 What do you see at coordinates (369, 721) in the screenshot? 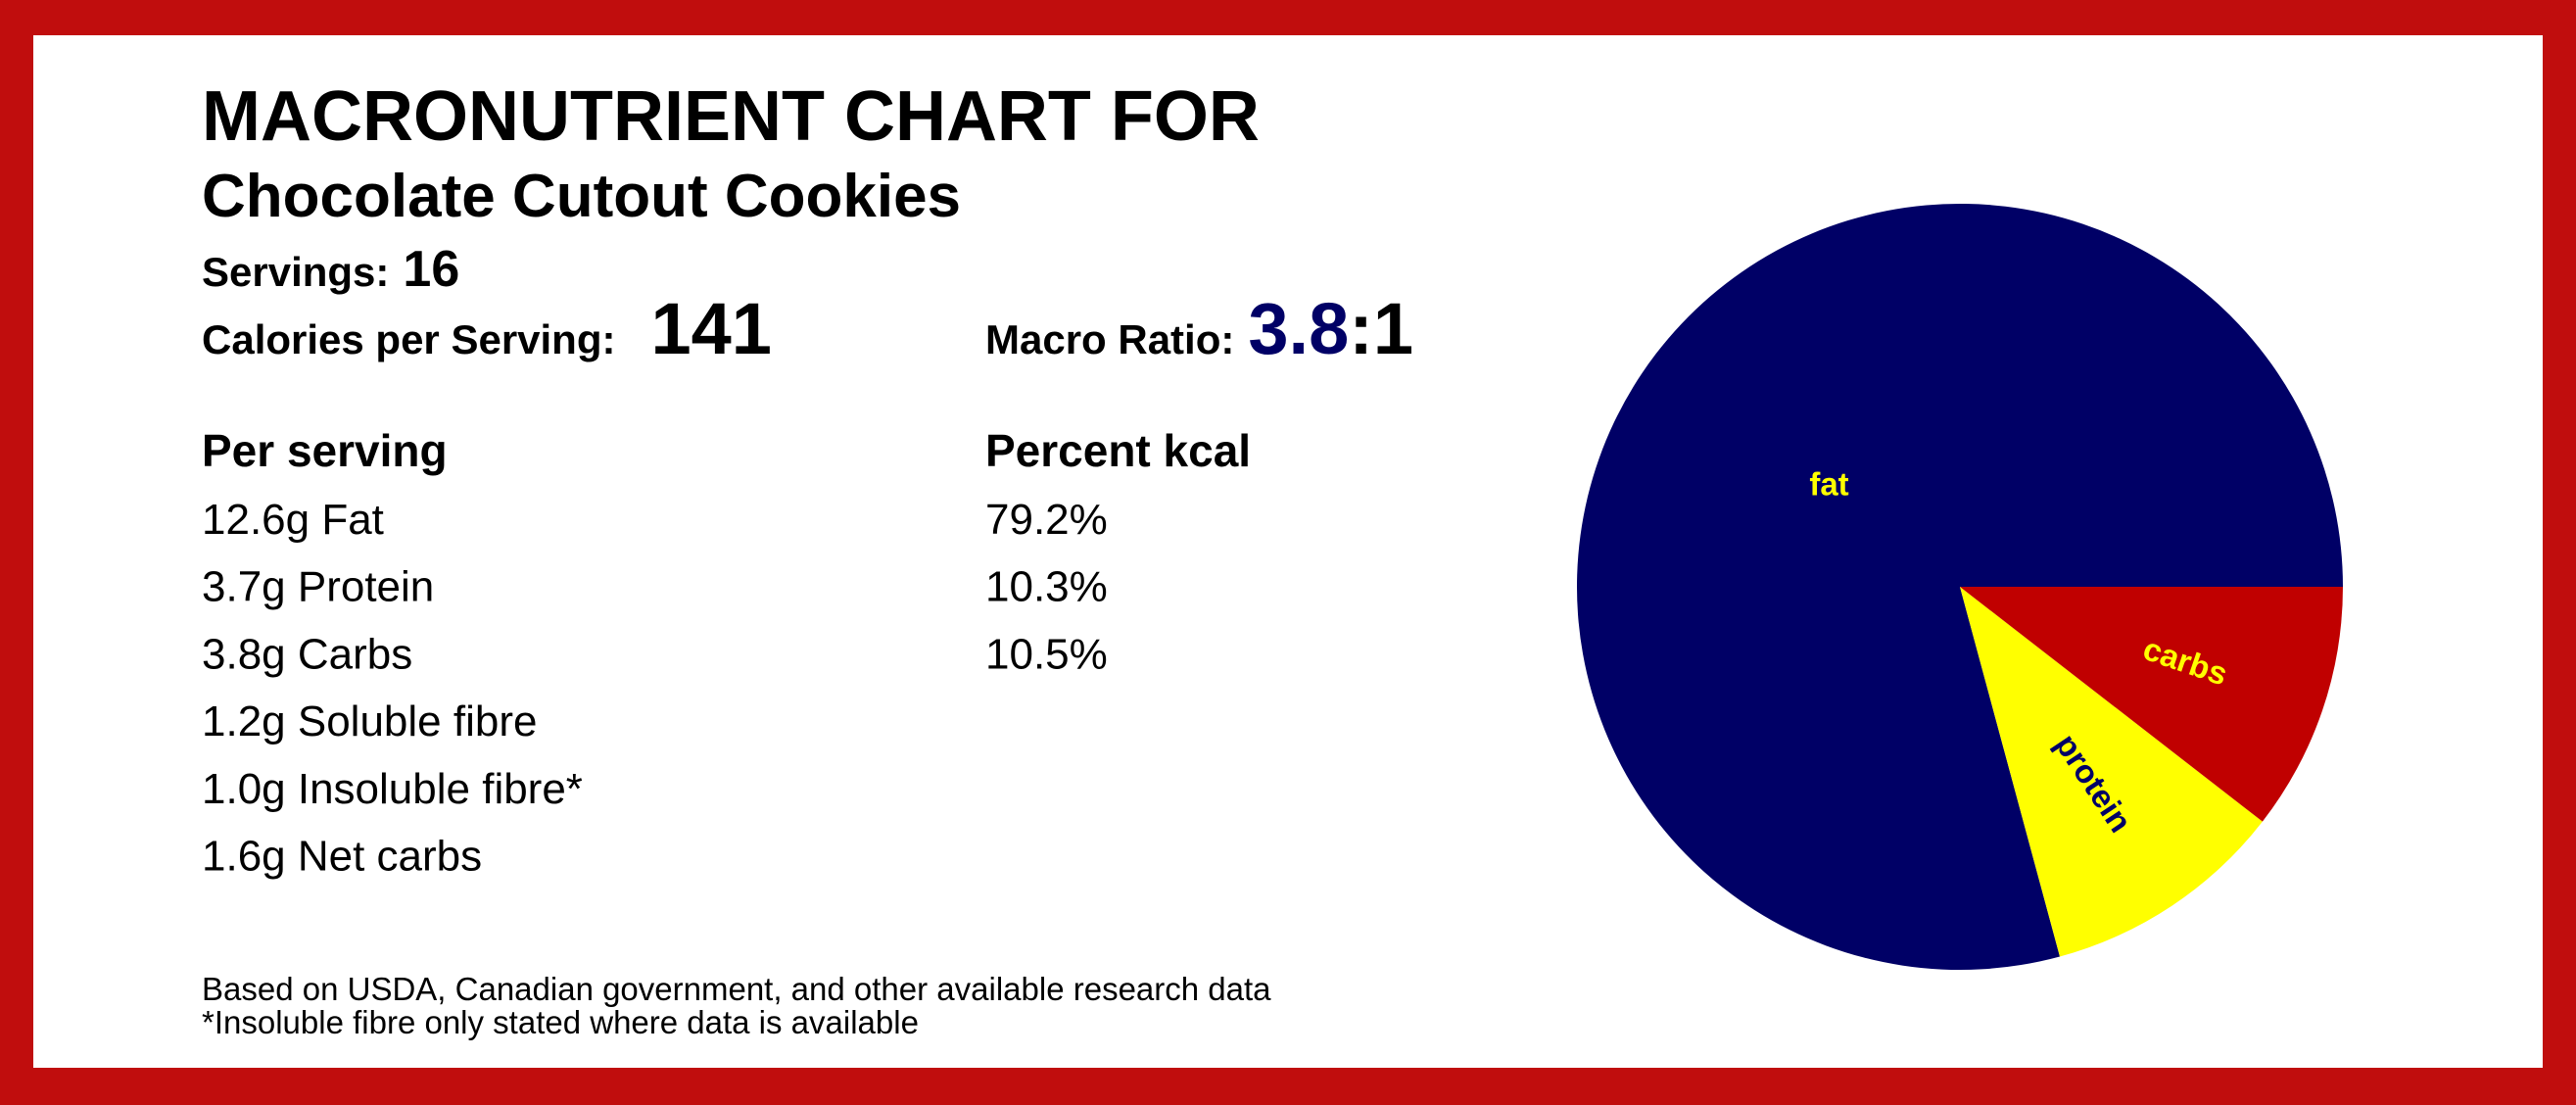
I see `nutrient-row: 1.2g Soluble fibre` at bounding box center [369, 721].